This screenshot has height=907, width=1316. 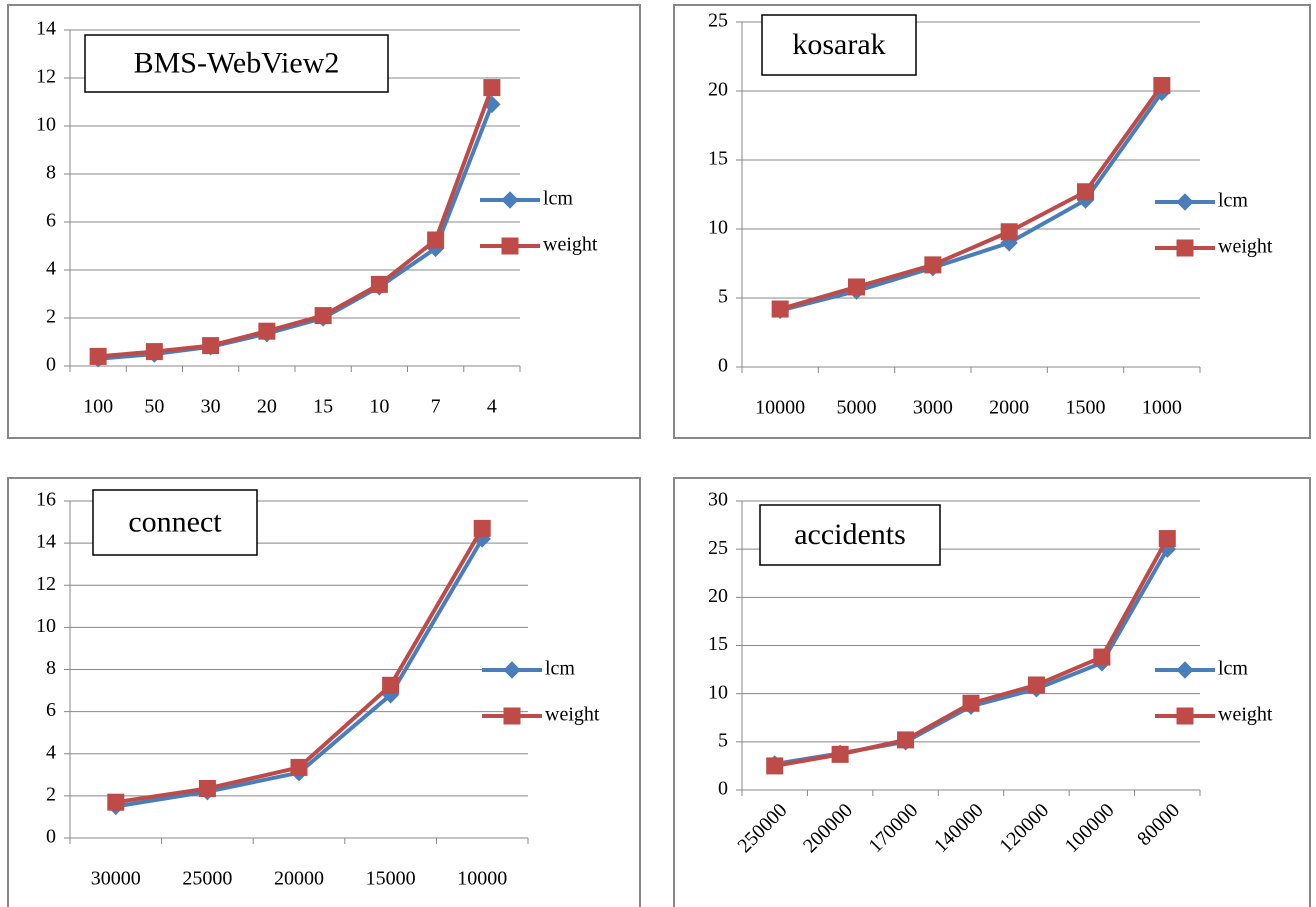 What do you see at coordinates (154, 407) in the screenshot?
I see `x-tick-label: 50` at bounding box center [154, 407].